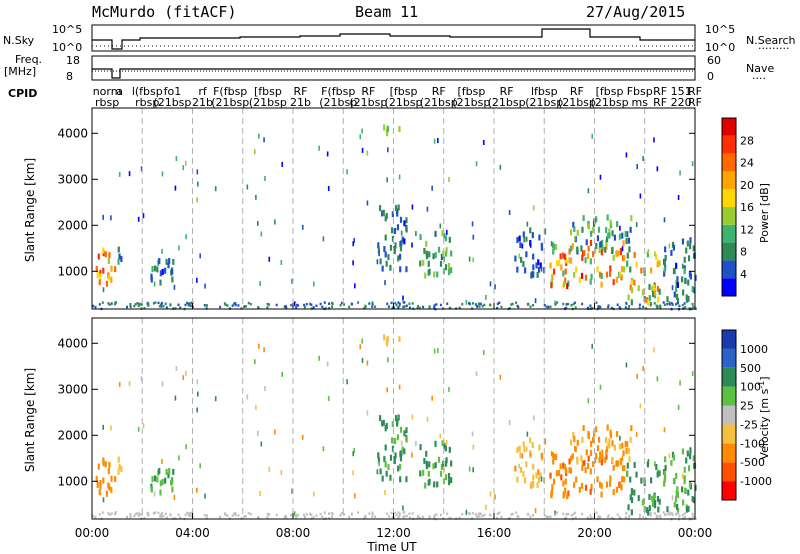 Image resolution: width=800 pixels, height=554 pixels. Describe the element at coordinates (338, 102) in the screenshot. I see `cpid-name-bottom: (21bsp` at that location.